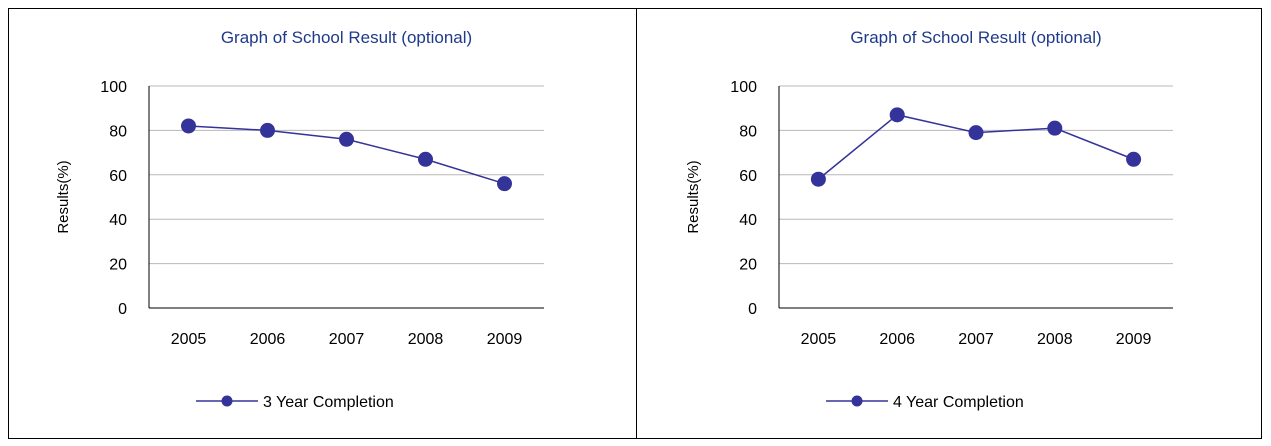 This screenshot has width=1271, height=446. I want to click on series-line, so click(975, 147).